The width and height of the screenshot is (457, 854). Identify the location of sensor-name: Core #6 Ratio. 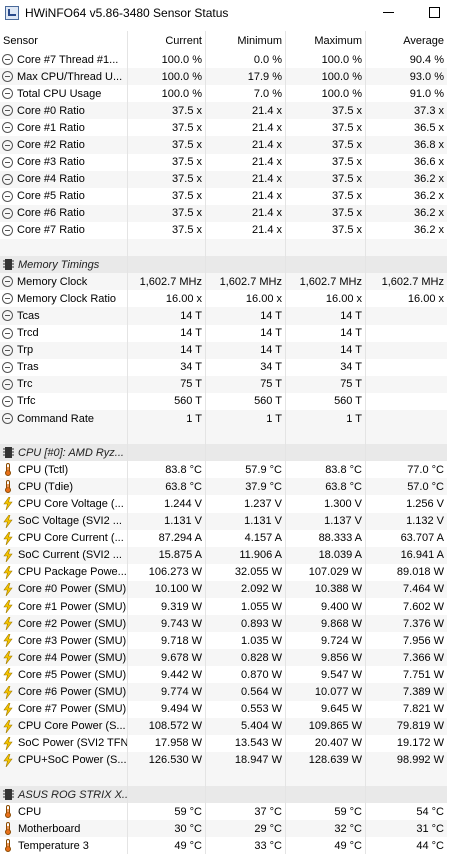
(51, 213).